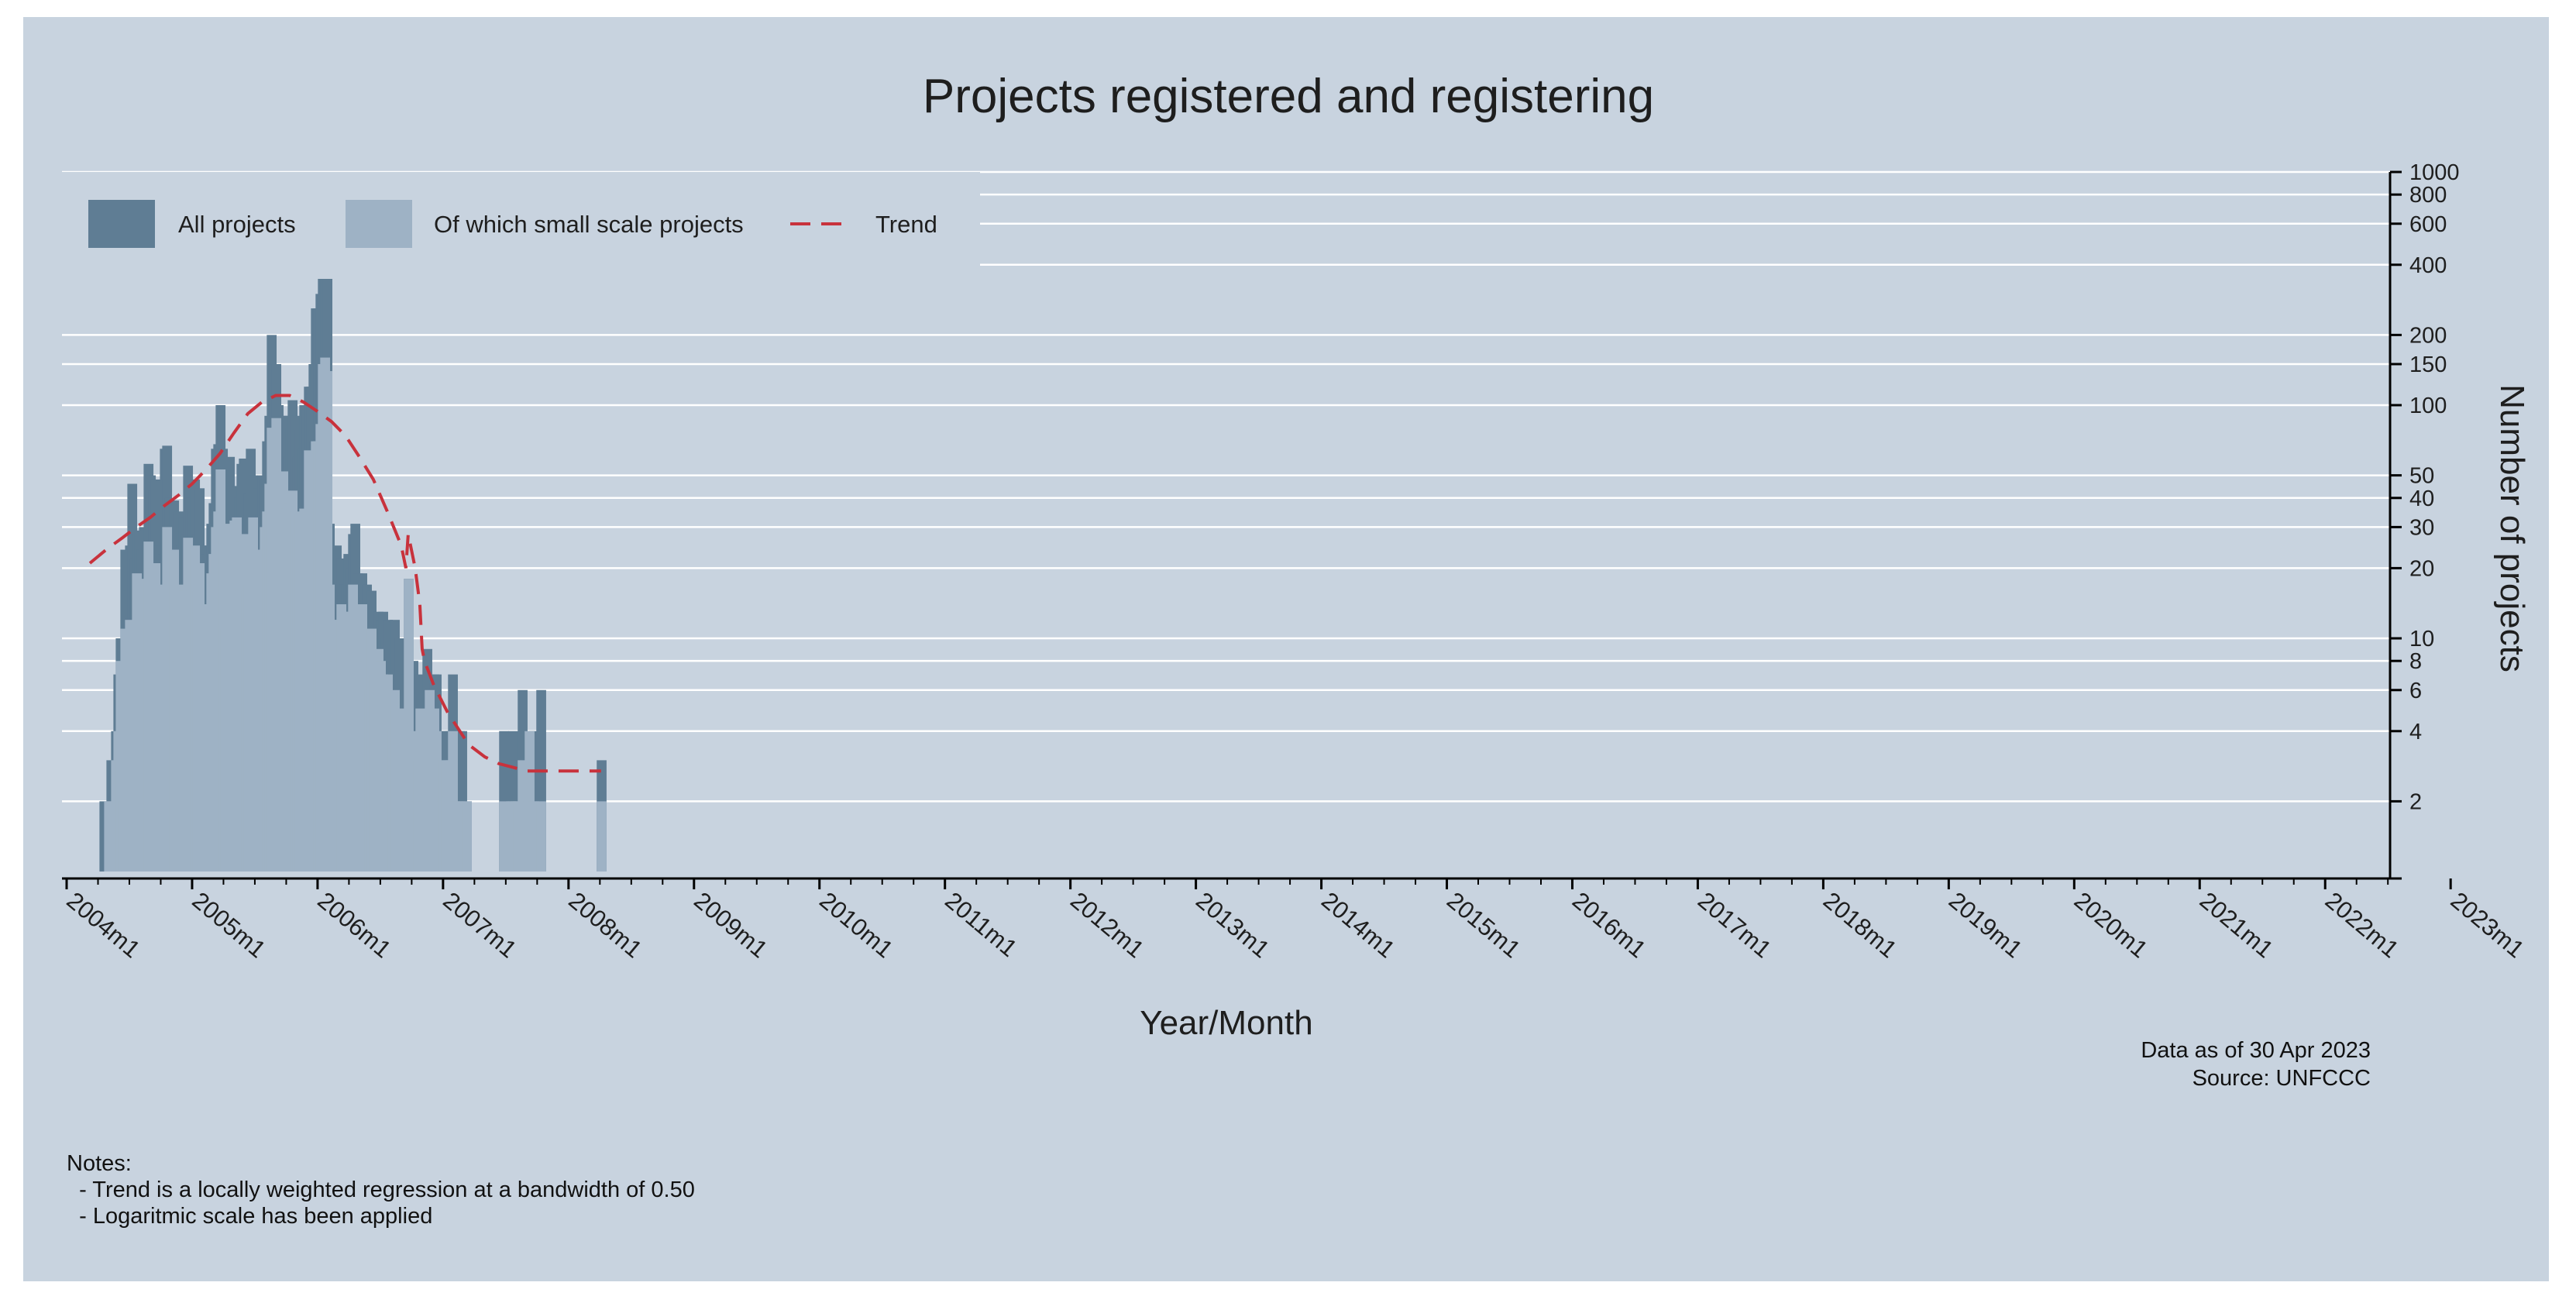 Image resolution: width=2576 pixels, height=1303 pixels. What do you see at coordinates (2421, 568) in the screenshot?
I see `y-tick-label: 20` at bounding box center [2421, 568].